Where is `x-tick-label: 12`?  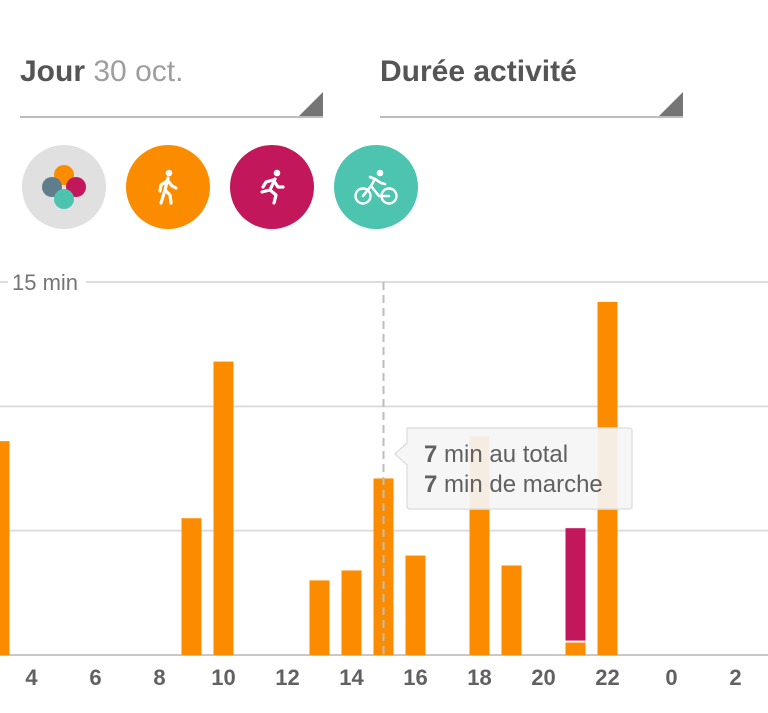 x-tick-label: 12 is located at coordinates (287, 677).